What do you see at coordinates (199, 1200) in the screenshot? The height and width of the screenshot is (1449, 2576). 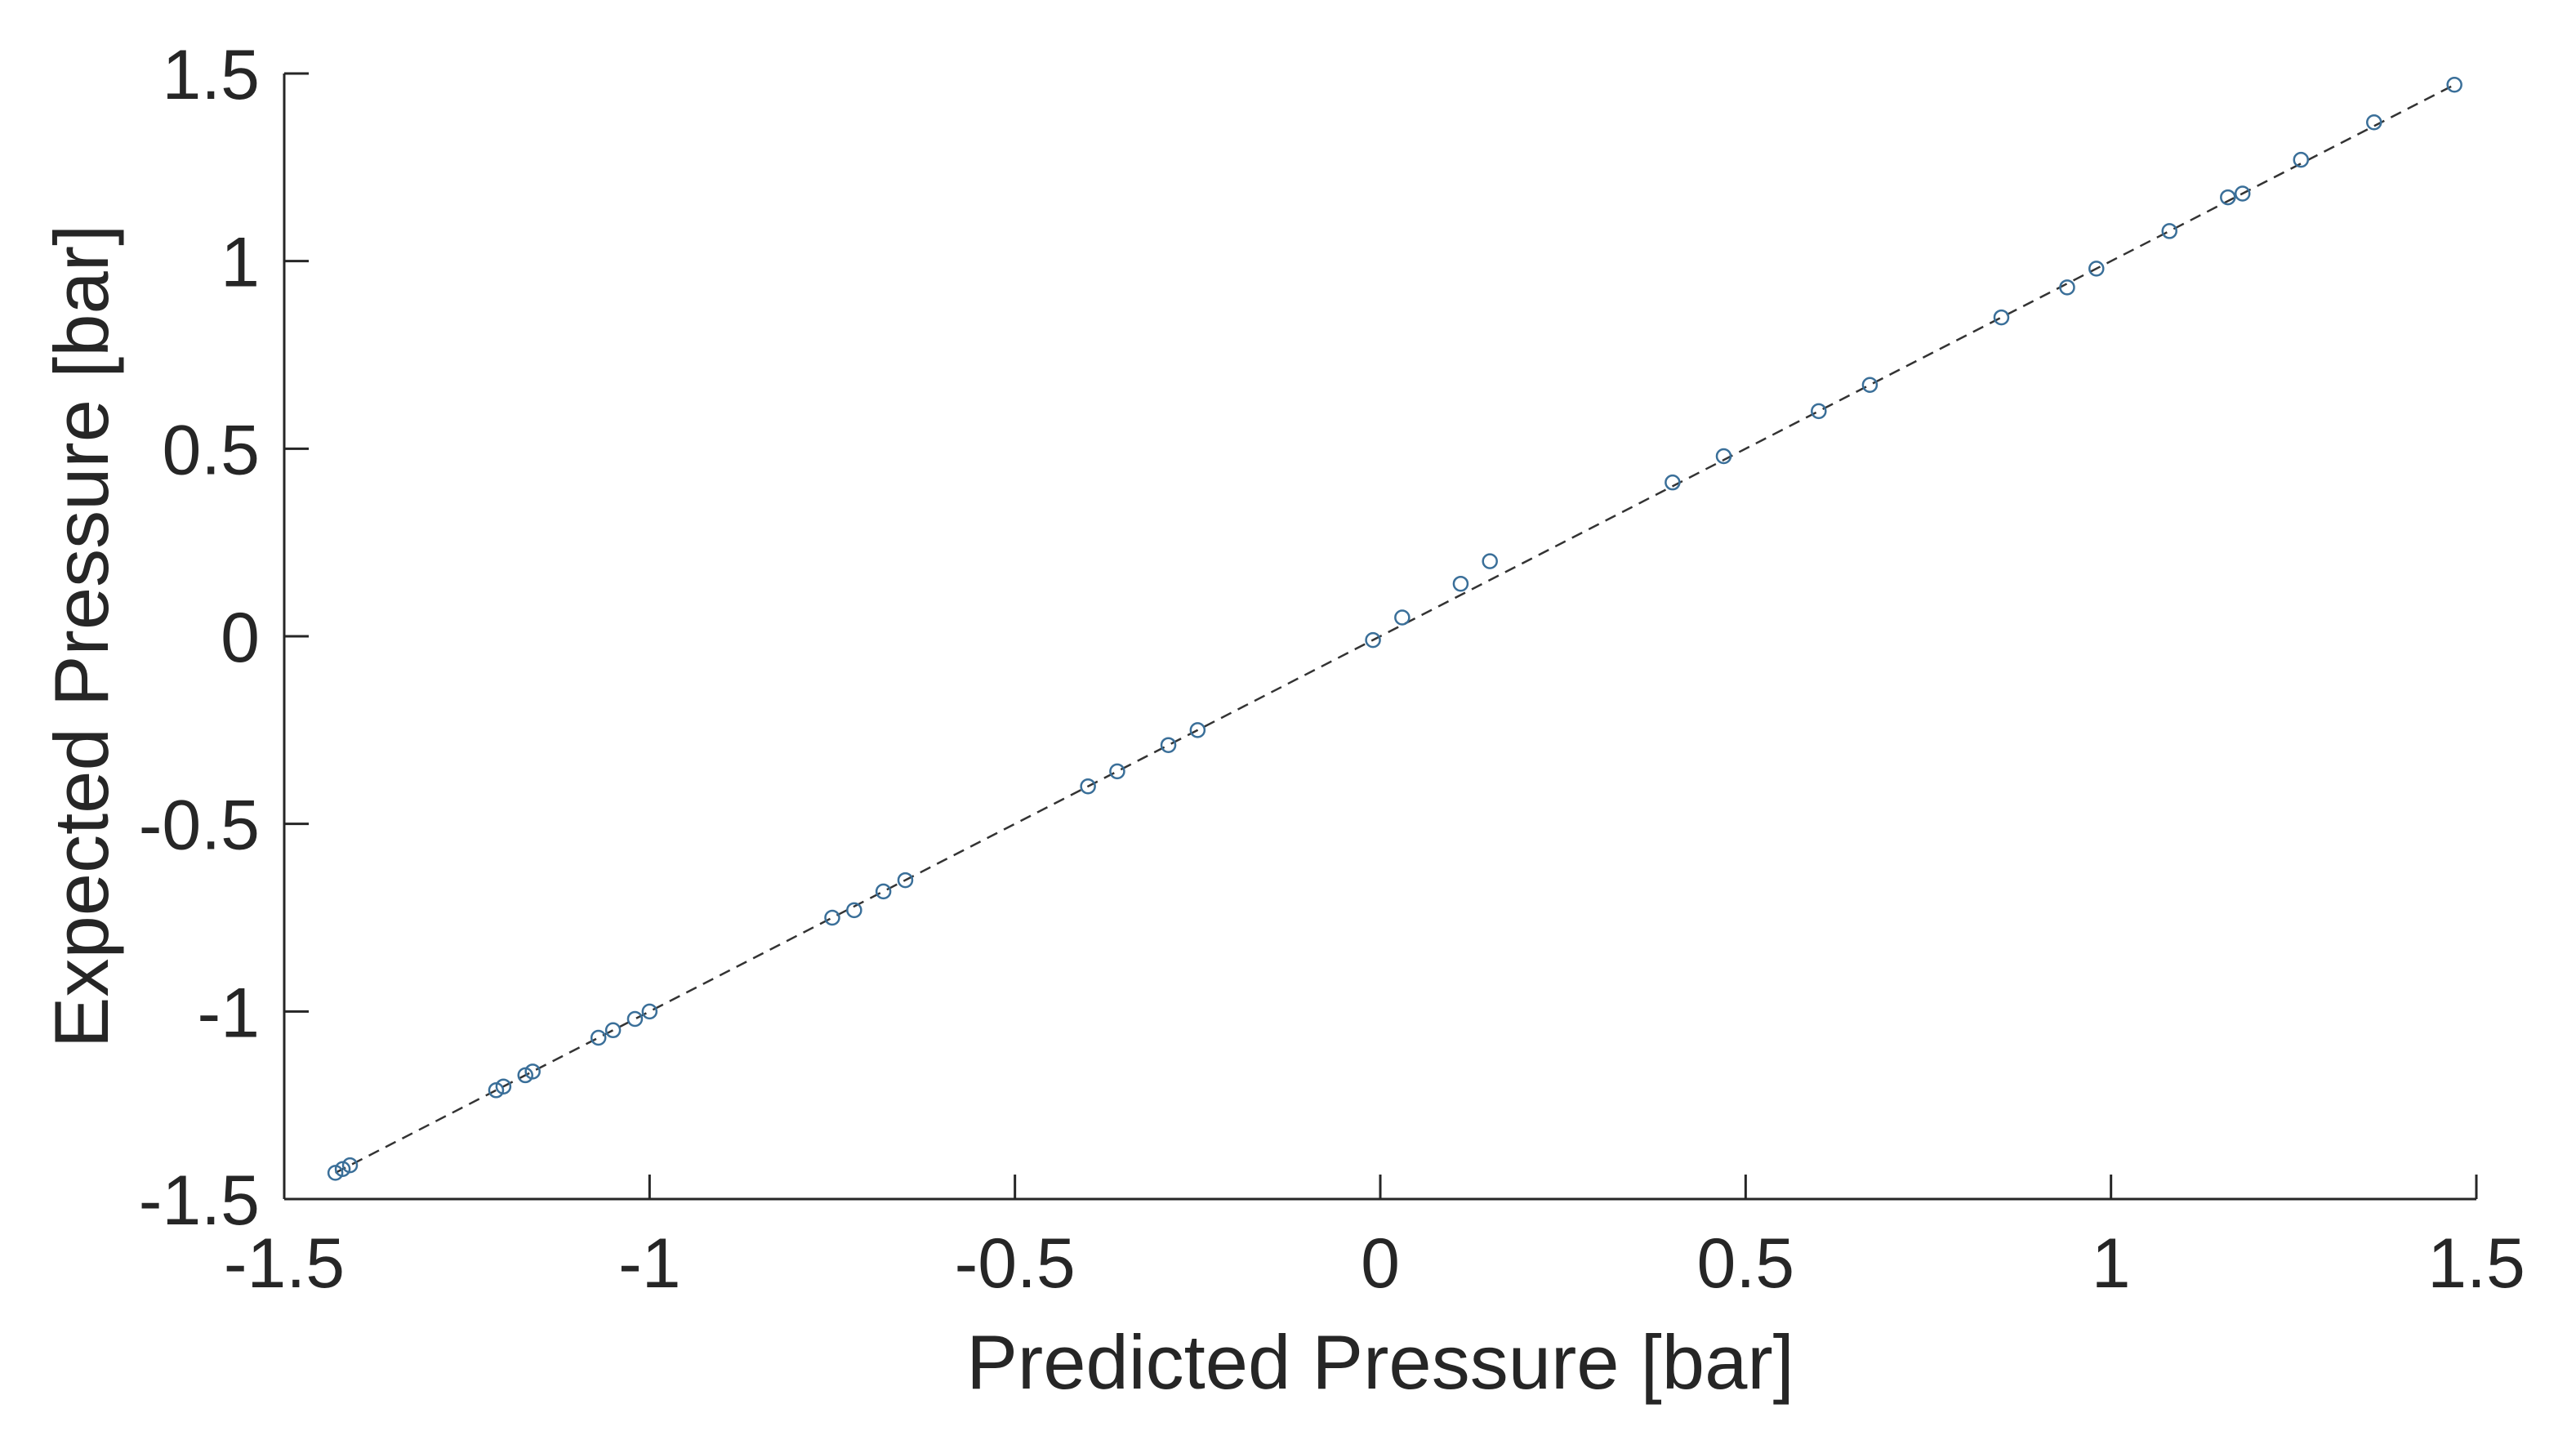 I see `y-tick-label: -1.5` at bounding box center [199, 1200].